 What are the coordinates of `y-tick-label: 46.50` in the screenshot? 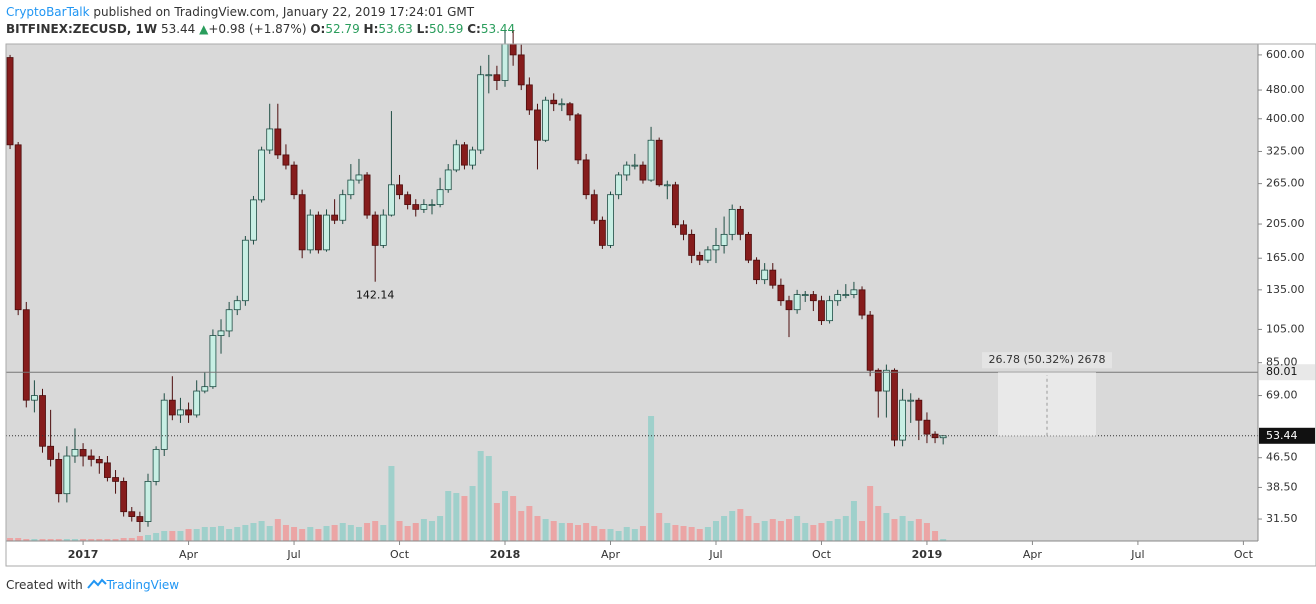 It's located at (1282, 457).